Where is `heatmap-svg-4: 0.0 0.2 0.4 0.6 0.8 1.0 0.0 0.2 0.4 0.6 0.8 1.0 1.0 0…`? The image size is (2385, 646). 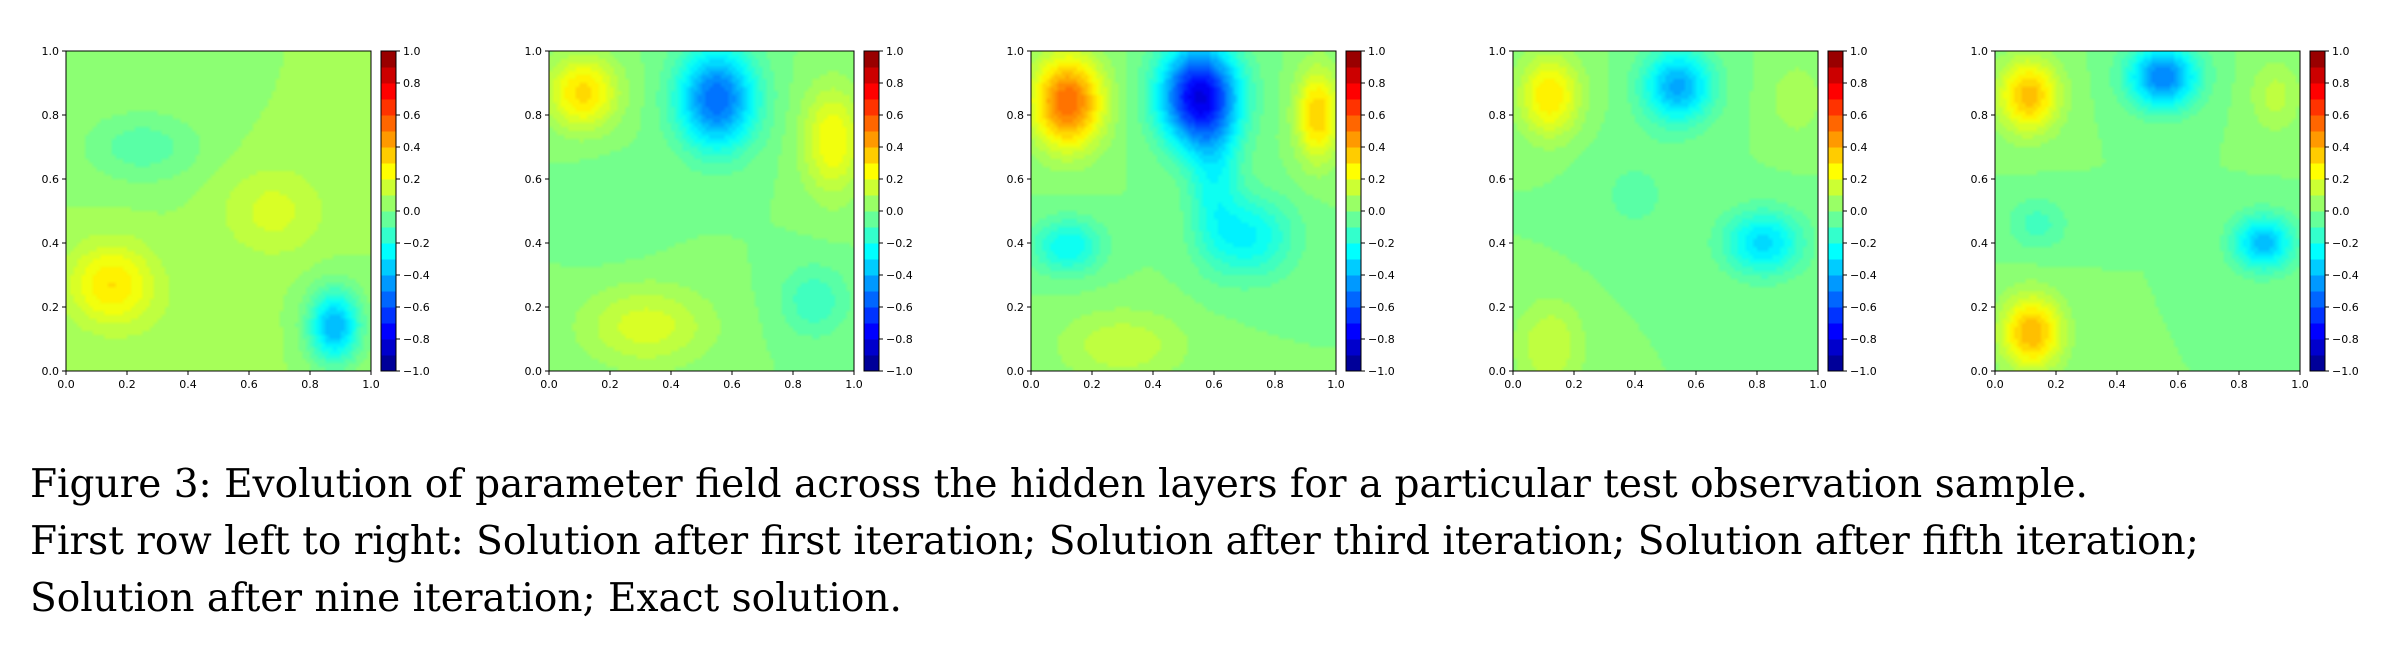
heatmap-svg-4: 0.0 0.2 0.4 0.6 0.8 1.0 0.0 0.2 0.4 0.6 0.8 1.0 1.0 0… is located at coordinates (1683, 218).